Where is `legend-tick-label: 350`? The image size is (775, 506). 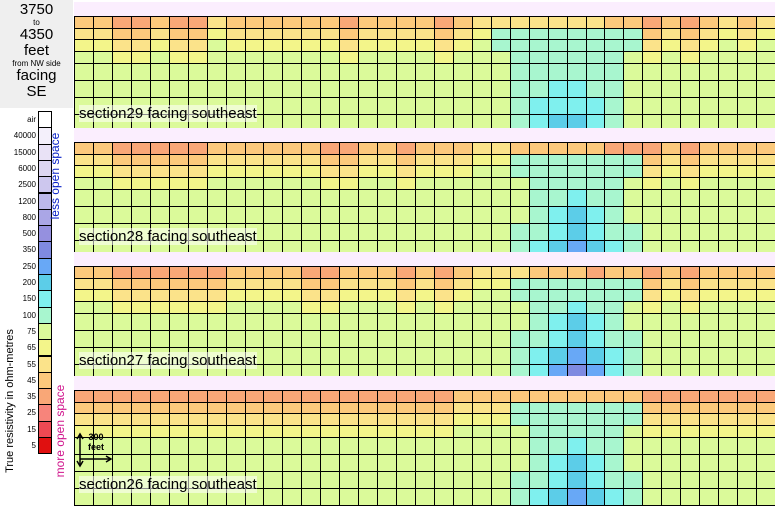
legend-tick-label: 350 is located at coordinates (29, 250).